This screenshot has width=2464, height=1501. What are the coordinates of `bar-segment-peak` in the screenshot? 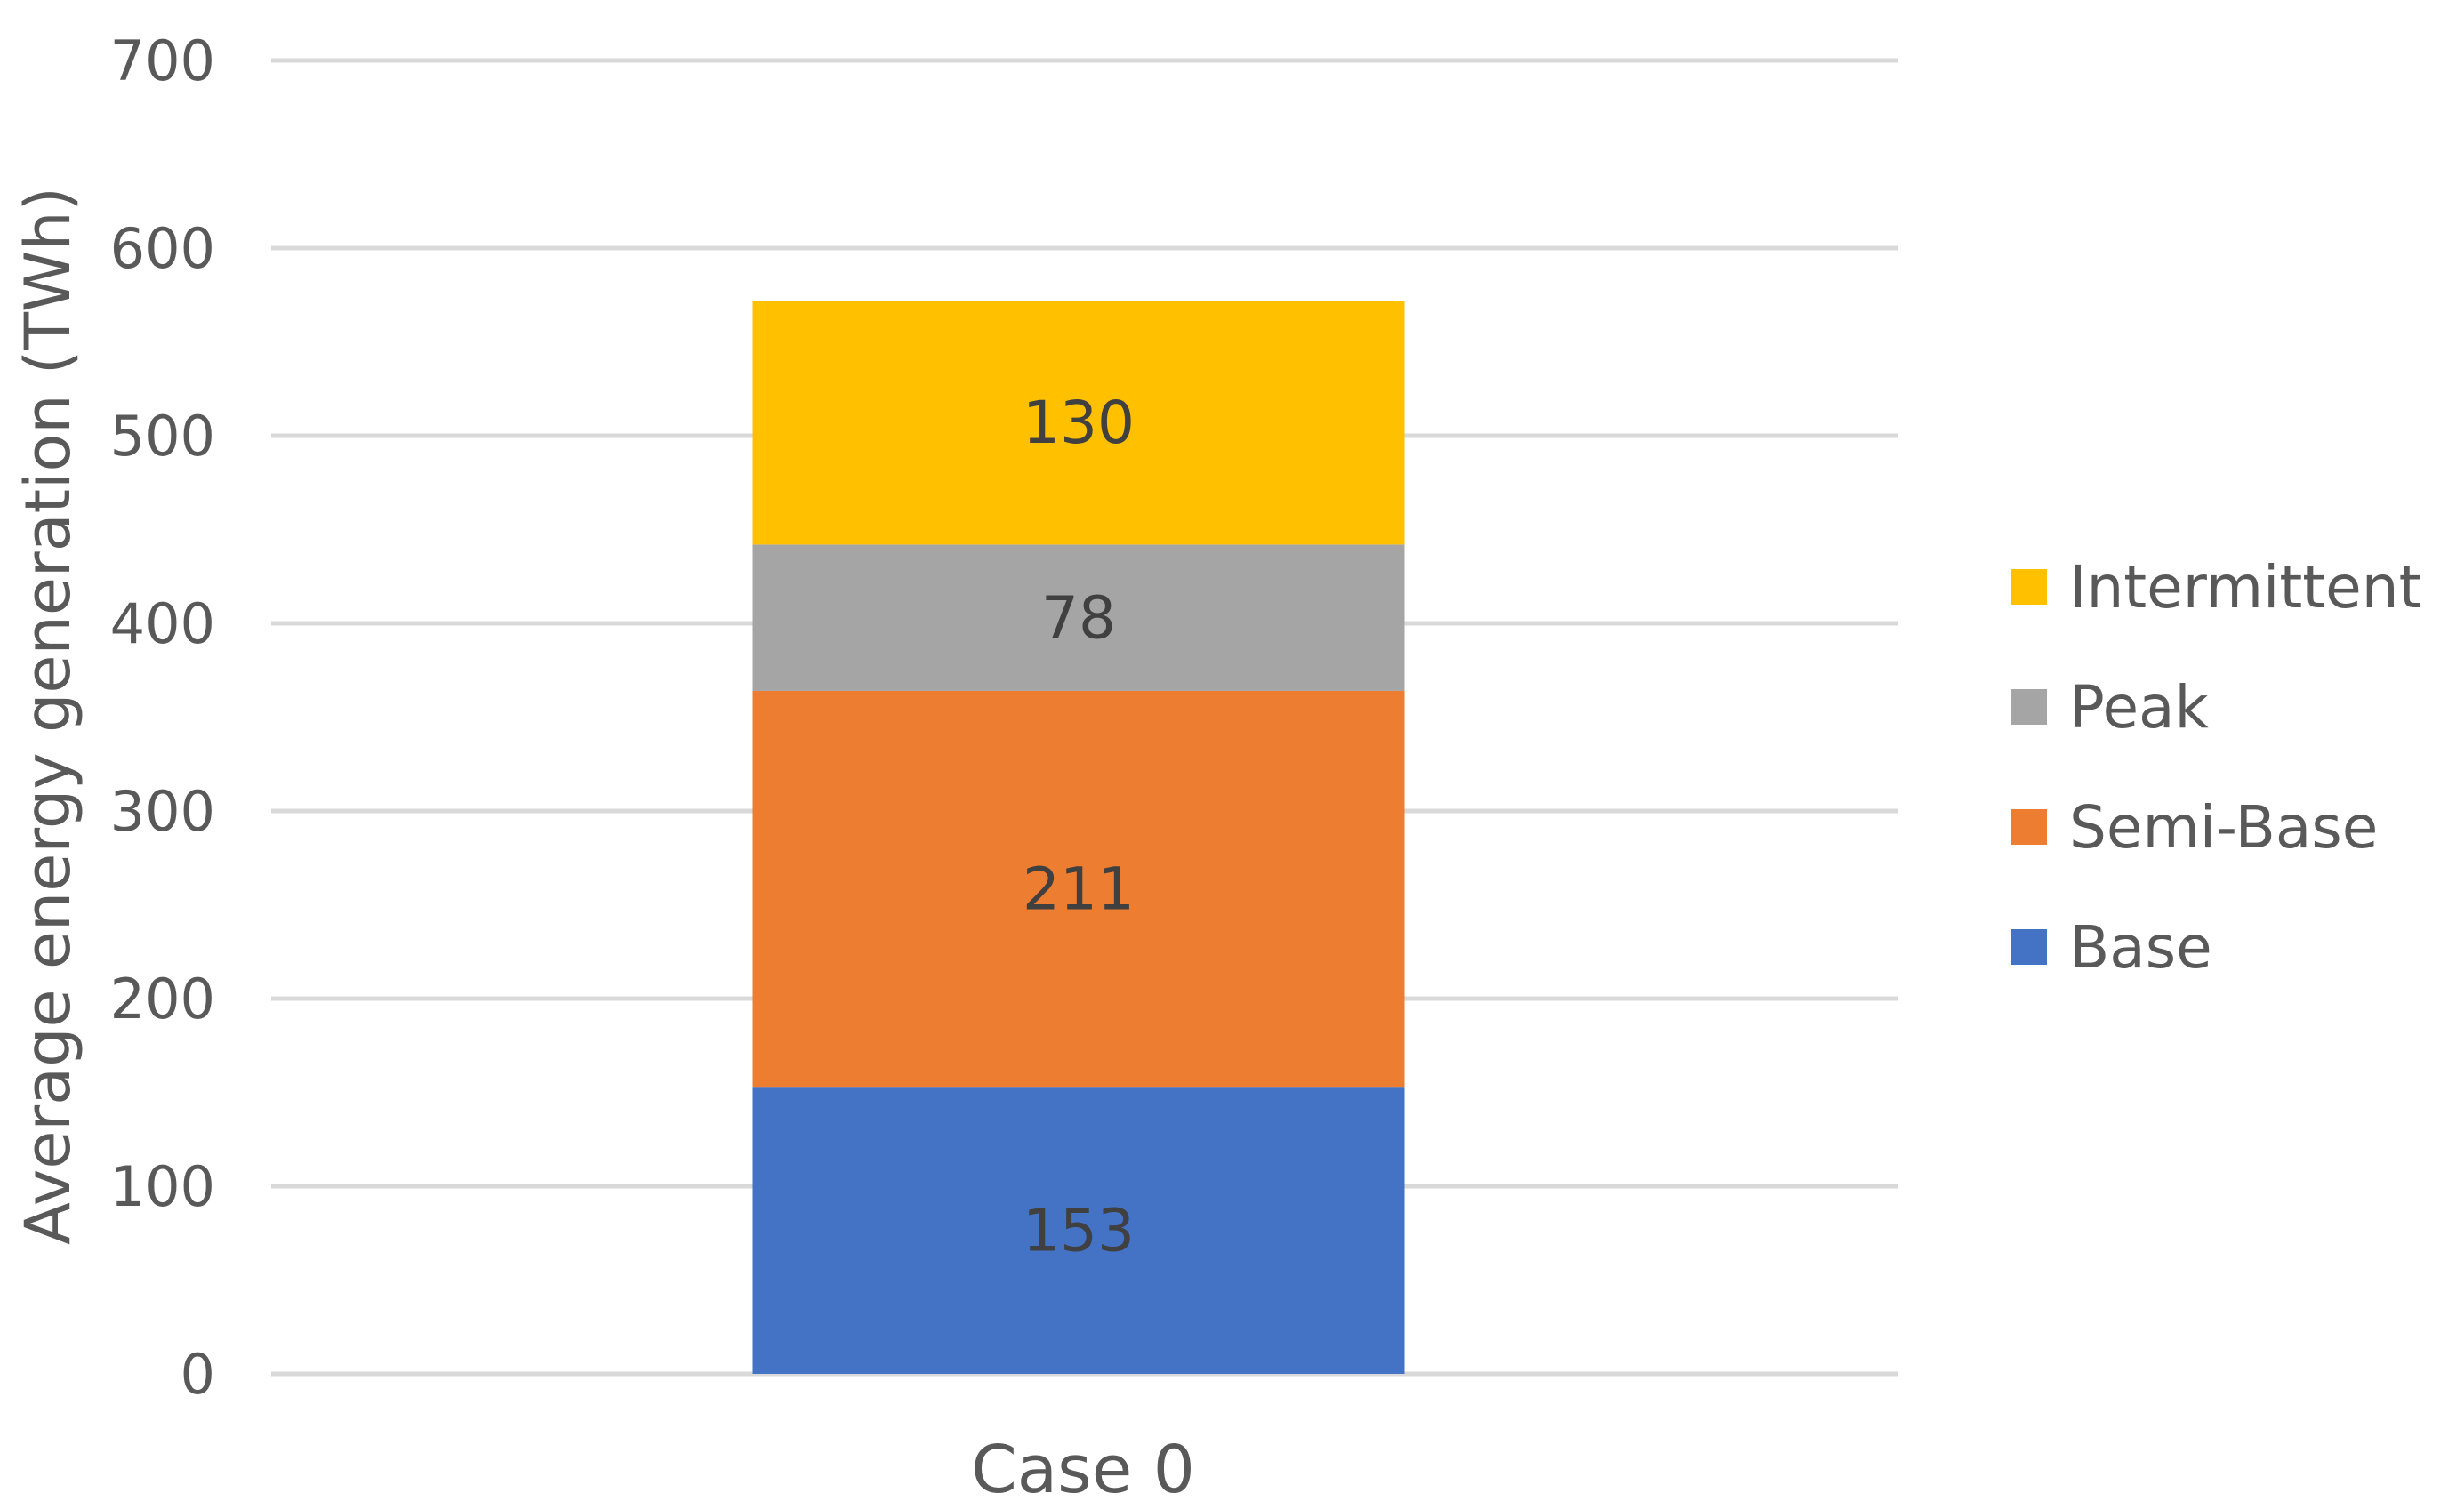 It's located at (1078, 617).